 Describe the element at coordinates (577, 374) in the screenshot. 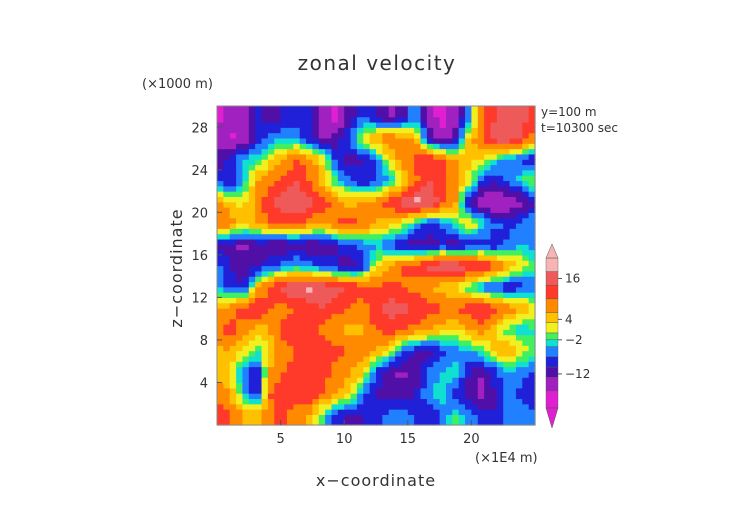

I see `colorbar-label: −12` at that location.